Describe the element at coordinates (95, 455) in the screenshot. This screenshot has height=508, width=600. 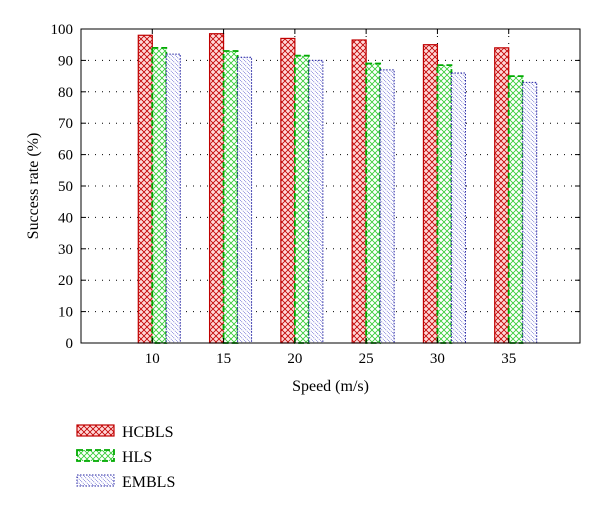
I see `legend-swatch-hls` at that location.